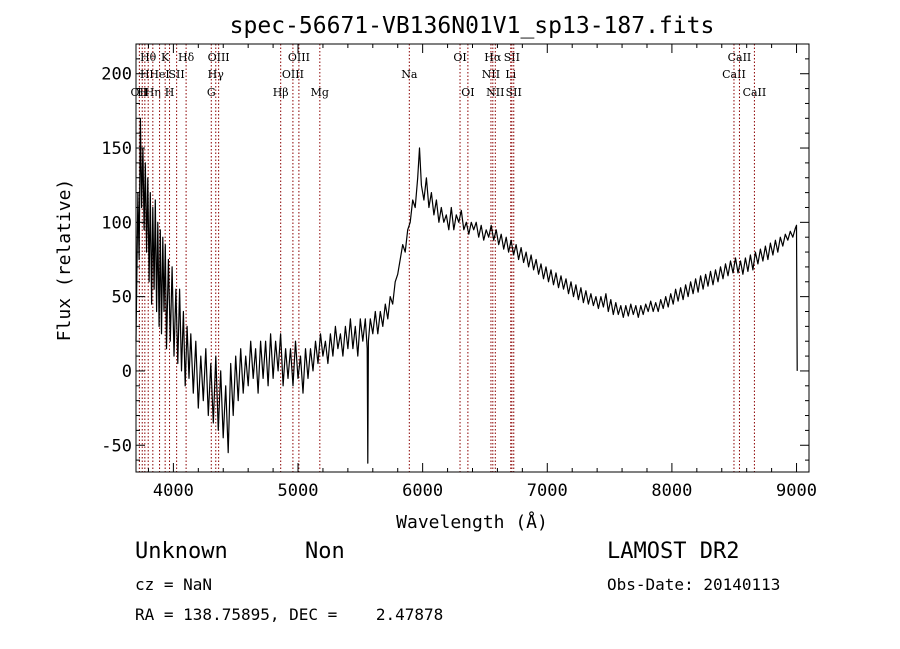 The image size is (900, 649). I want to click on line-marker-label: OII, so click(140, 92).